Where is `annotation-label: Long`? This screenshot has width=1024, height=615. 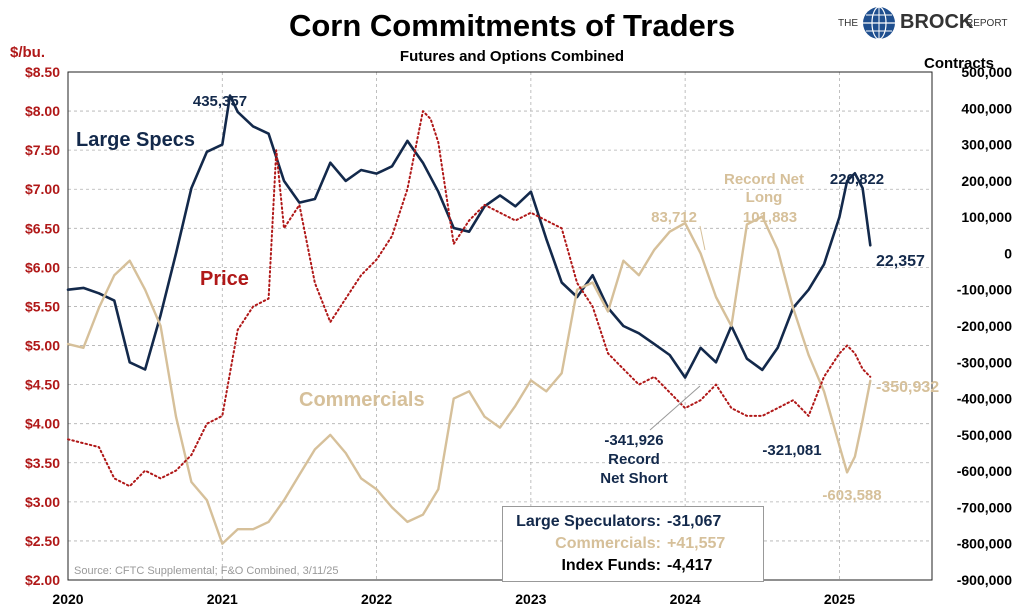 annotation-label: Long is located at coordinates (764, 197).